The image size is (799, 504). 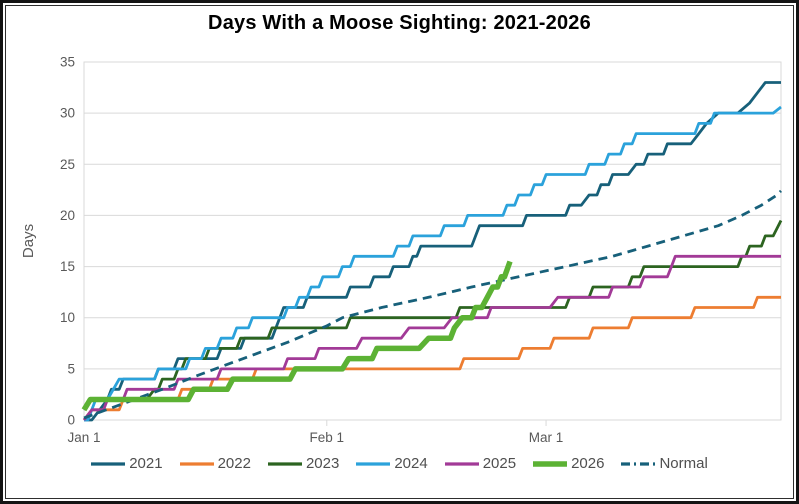 I want to click on y-tick-label-30: 30, so click(x=67, y=113).